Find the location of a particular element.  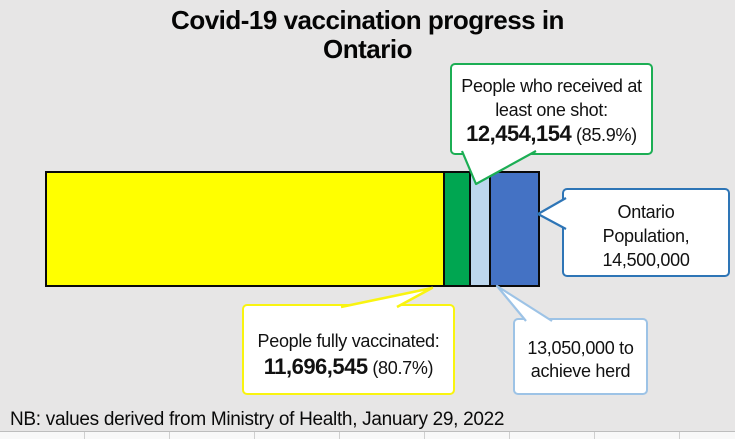

bar-segment-herd-threshold is located at coordinates (479, 229).